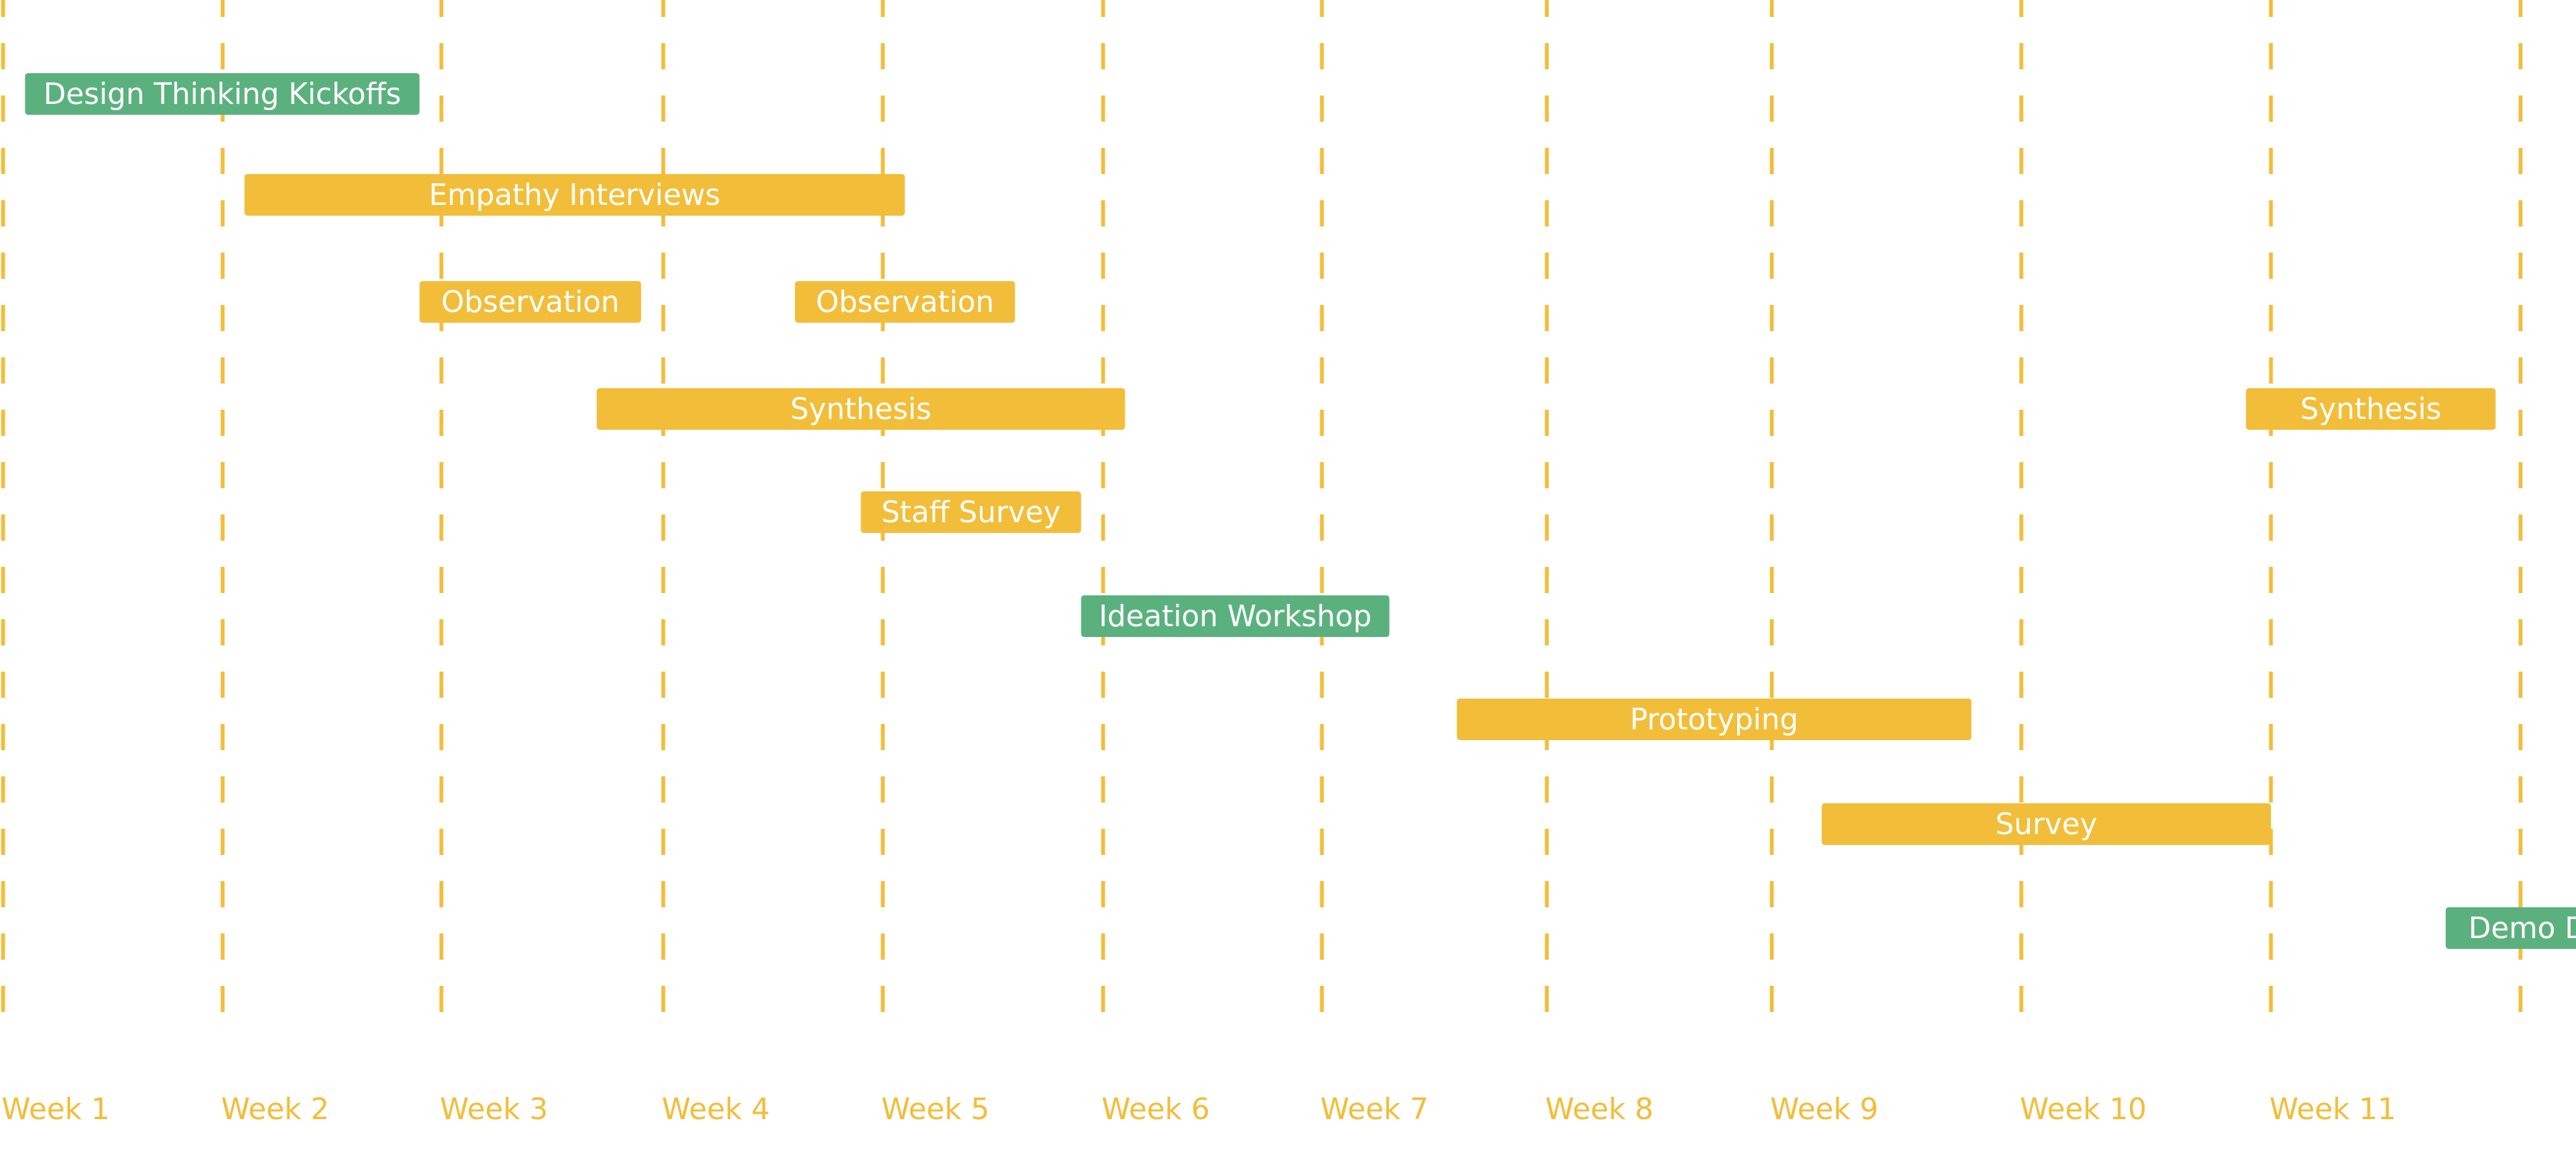 The height and width of the screenshot is (1163, 2576). I want to click on task-label: Demo Day, so click(2522, 928).